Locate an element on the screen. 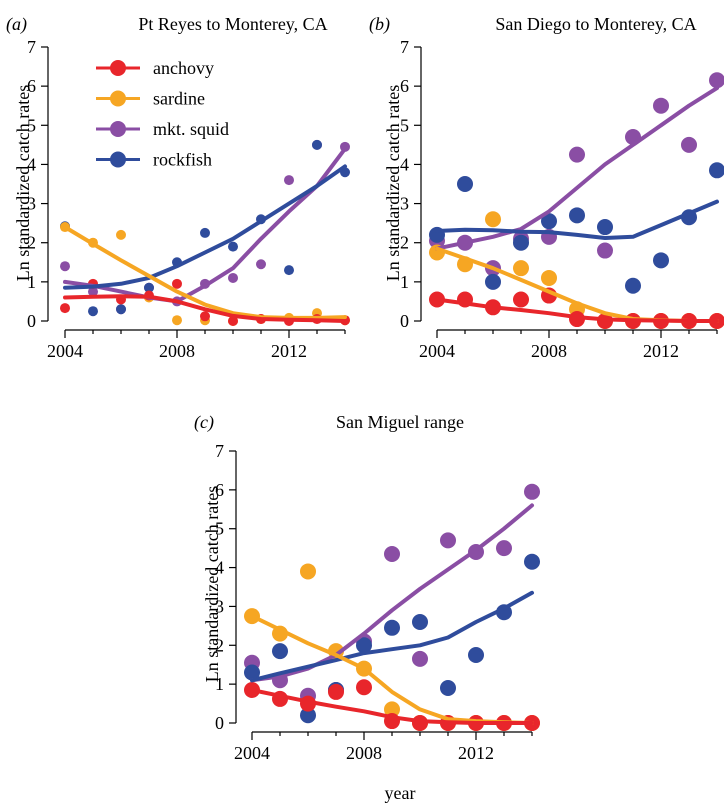 The height and width of the screenshot is (807, 724). legend-item-rockfish: rockfish is located at coordinates (154, 160).